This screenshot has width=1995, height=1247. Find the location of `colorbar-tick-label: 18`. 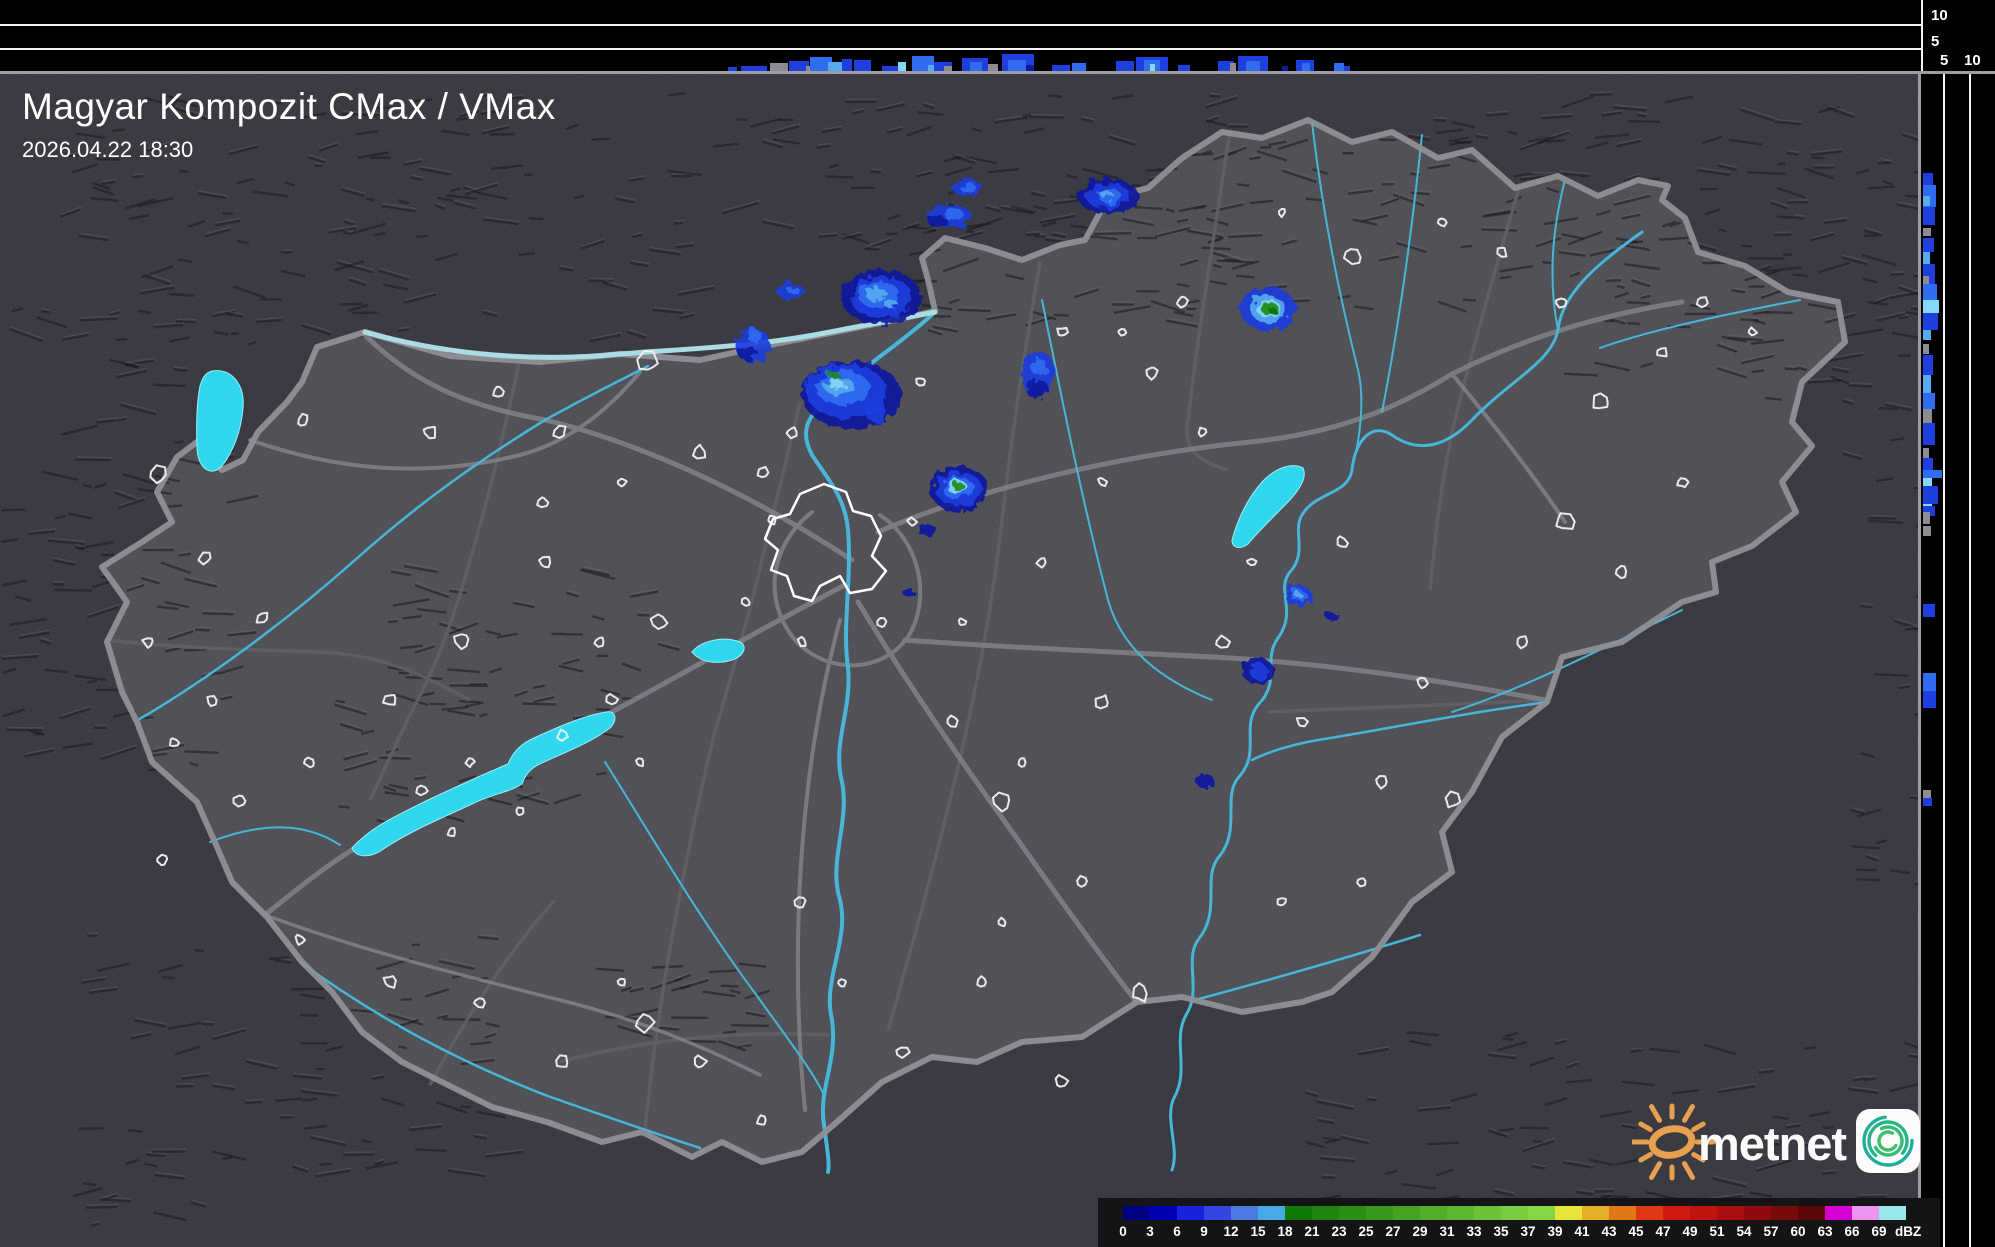

colorbar-tick-label: 18 is located at coordinates (1285, 1231).